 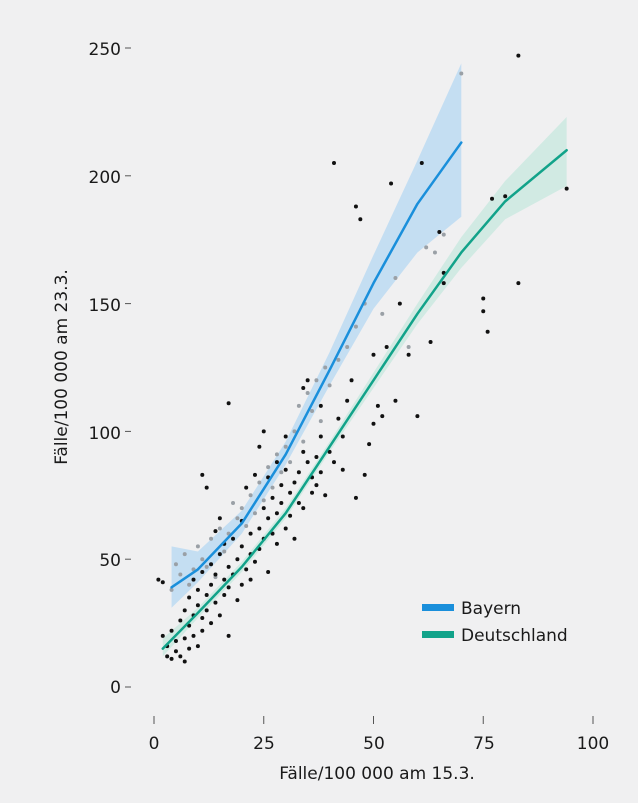 I want to click on x-tick-label-75: 75, so click(x=484, y=744).